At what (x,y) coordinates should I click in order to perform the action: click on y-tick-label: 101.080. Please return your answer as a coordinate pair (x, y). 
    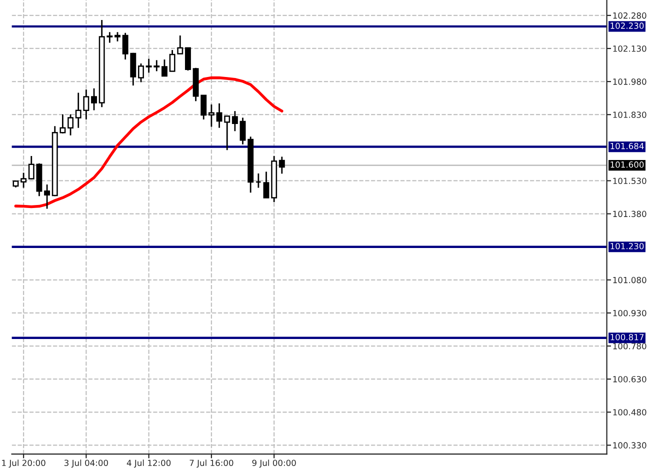
    Looking at the image, I should click on (629, 280).